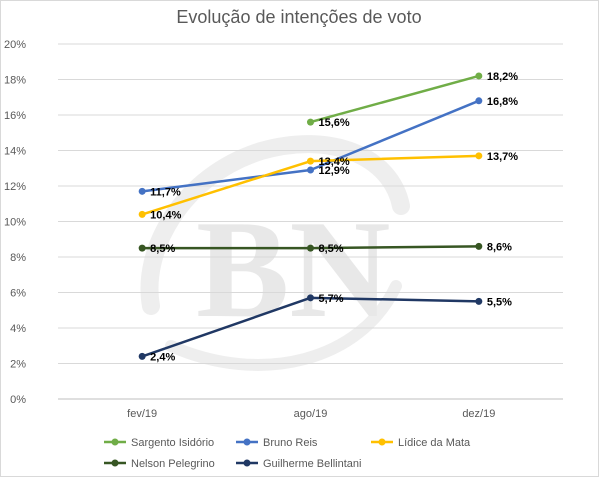 This screenshot has width=599, height=477. Describe the element at coordinates (478, 414) in the screenshot. I see `x-tick-label: dez/19` at that location.